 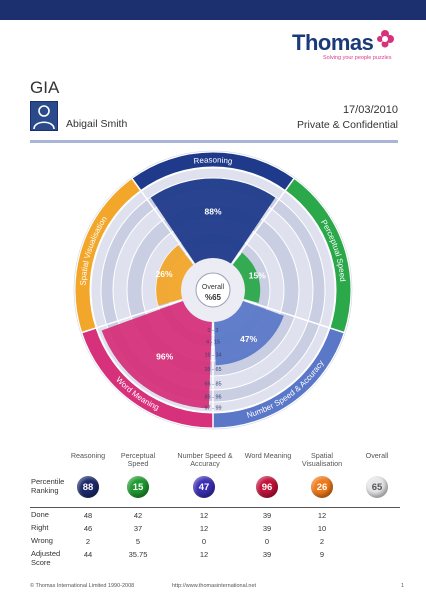 What do you see at coordinates (138, 554) in the screenshot?
I see `table-cell: 35.75` at bounding box center [138, 554].